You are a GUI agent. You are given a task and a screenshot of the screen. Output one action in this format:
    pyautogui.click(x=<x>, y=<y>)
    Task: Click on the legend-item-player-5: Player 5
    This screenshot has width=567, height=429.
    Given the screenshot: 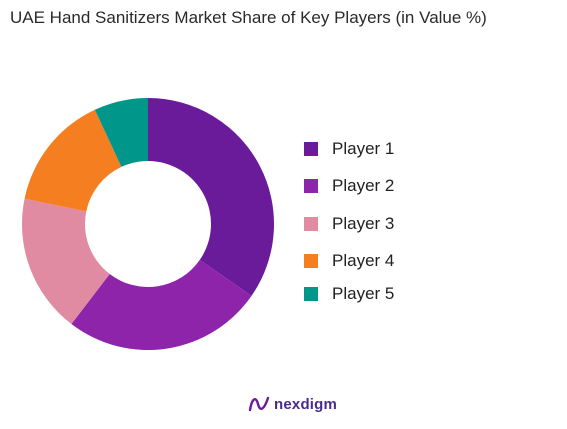 What is the action you would take?
    pyautogui.click(x=349, y=294)
    